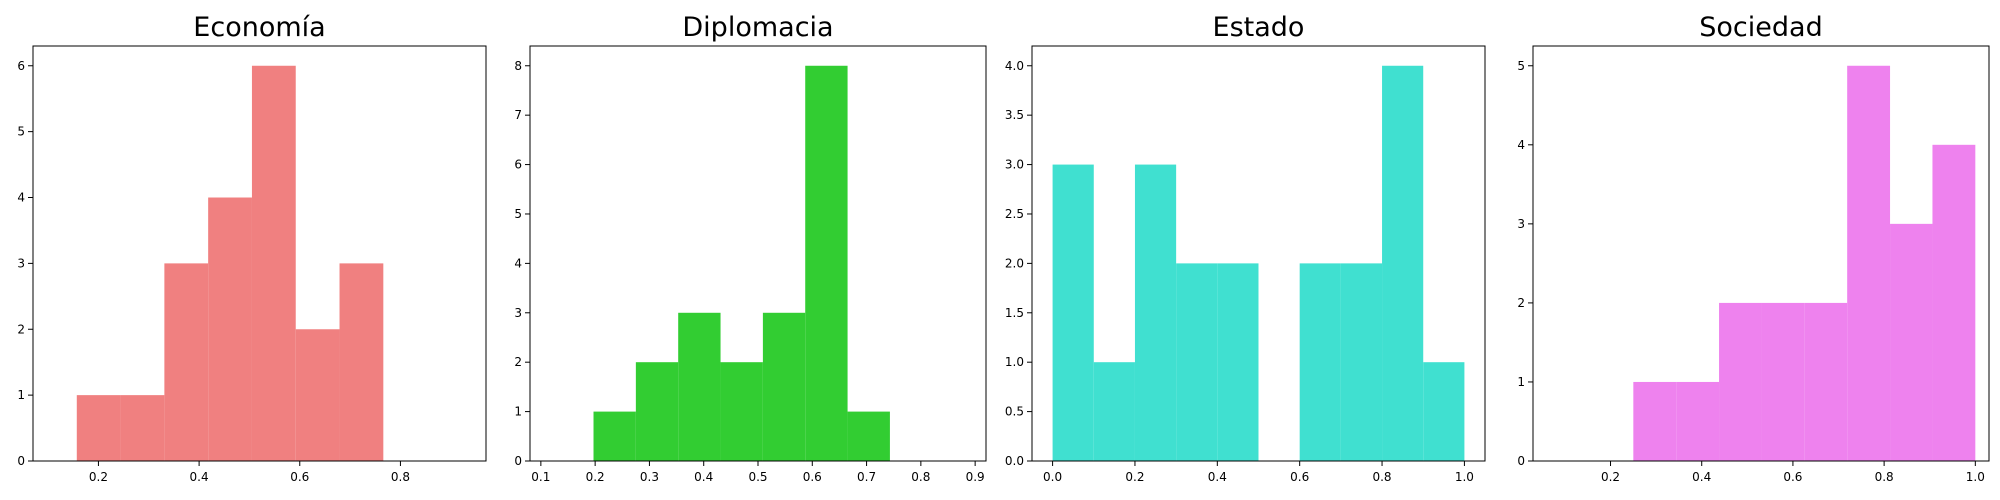 Image resolution: width=2000 pixels, height=500 pixels. Describe the element at coordinates (595, 477) in the screenshot. I see `diplomacia-x-tick-label: 0.2` at that location.